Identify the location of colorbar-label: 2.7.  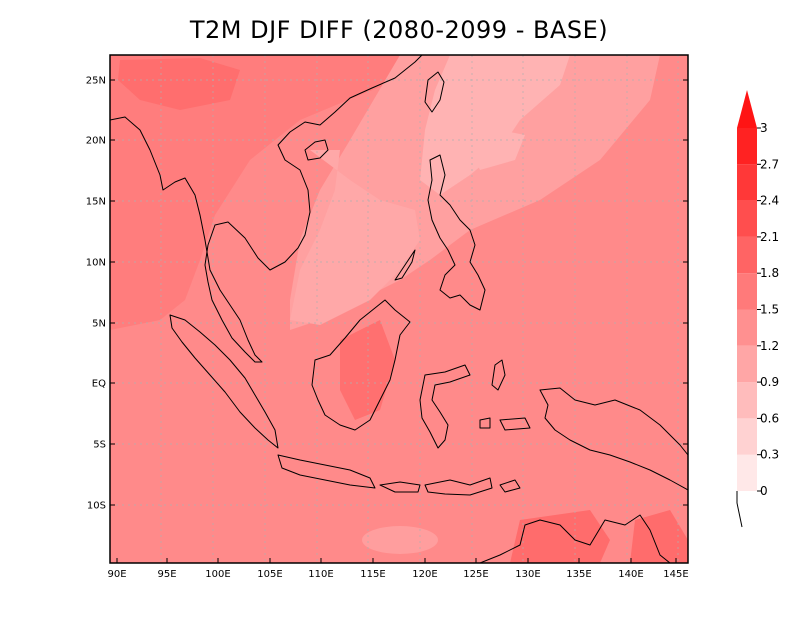
(769, 164).